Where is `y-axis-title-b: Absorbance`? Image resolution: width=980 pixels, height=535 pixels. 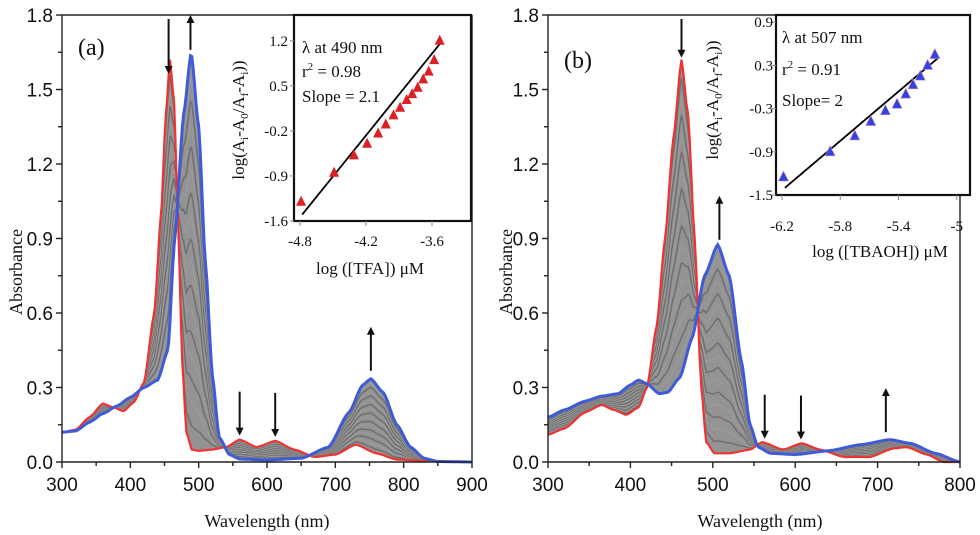 y-axis-title-b: Absorbance is located at coordinates (506, 272).